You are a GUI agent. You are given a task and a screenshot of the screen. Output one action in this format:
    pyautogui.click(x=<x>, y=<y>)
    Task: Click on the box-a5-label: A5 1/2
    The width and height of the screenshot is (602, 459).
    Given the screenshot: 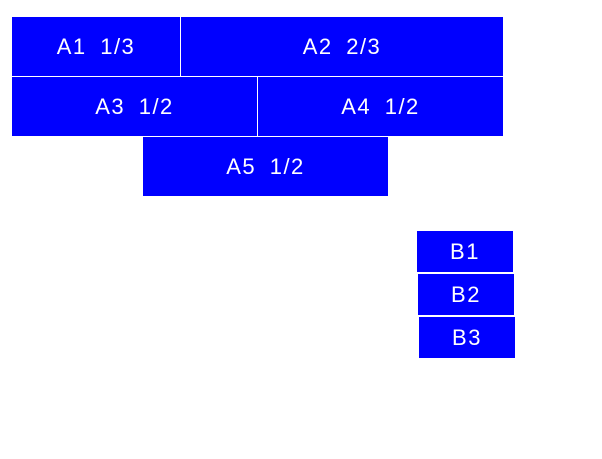 What is the action you would take?
    pyautogui.click(x=265, y=166)
    